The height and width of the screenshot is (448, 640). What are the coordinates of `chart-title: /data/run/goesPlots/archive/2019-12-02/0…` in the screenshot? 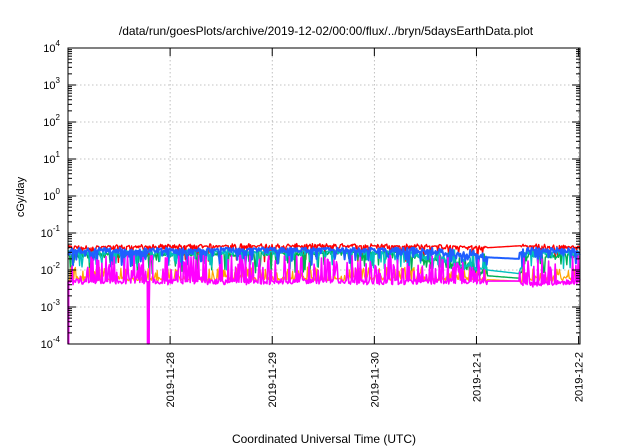 It's located at (326, 31).